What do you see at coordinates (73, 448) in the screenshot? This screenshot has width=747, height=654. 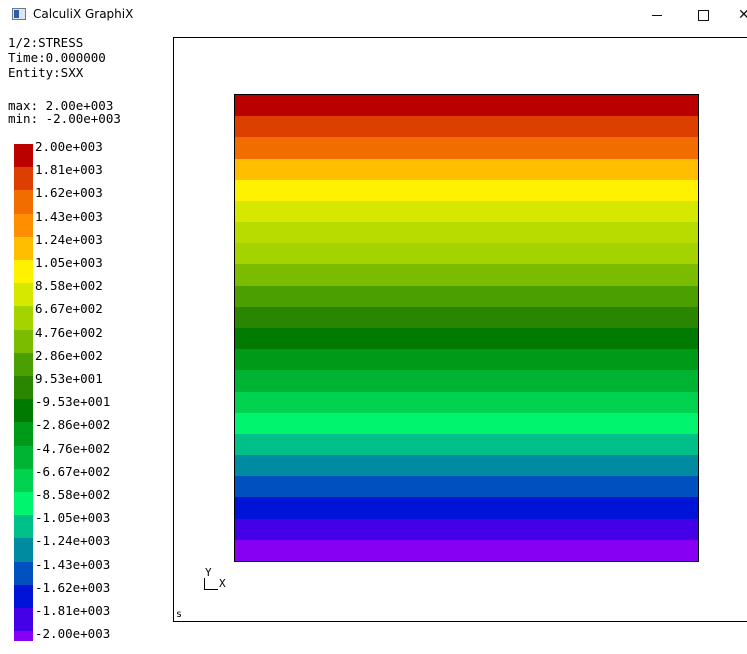 I see `legend-label: -4.76e+002` at bounding box center [73, 448].